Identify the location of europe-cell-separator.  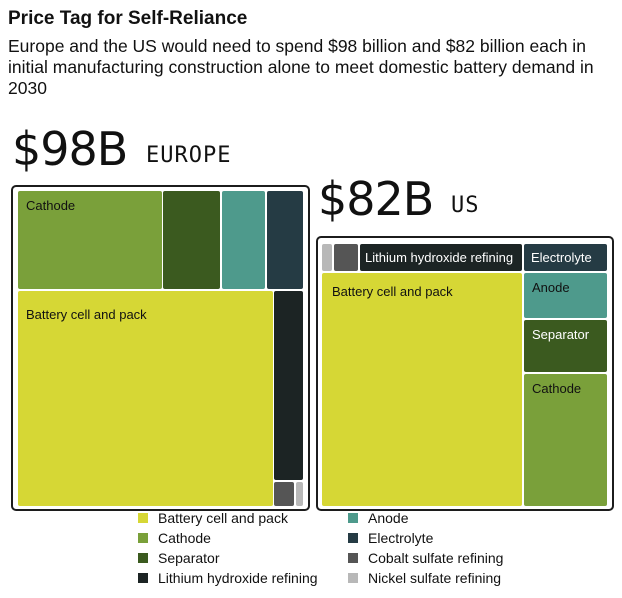
(191, 240).